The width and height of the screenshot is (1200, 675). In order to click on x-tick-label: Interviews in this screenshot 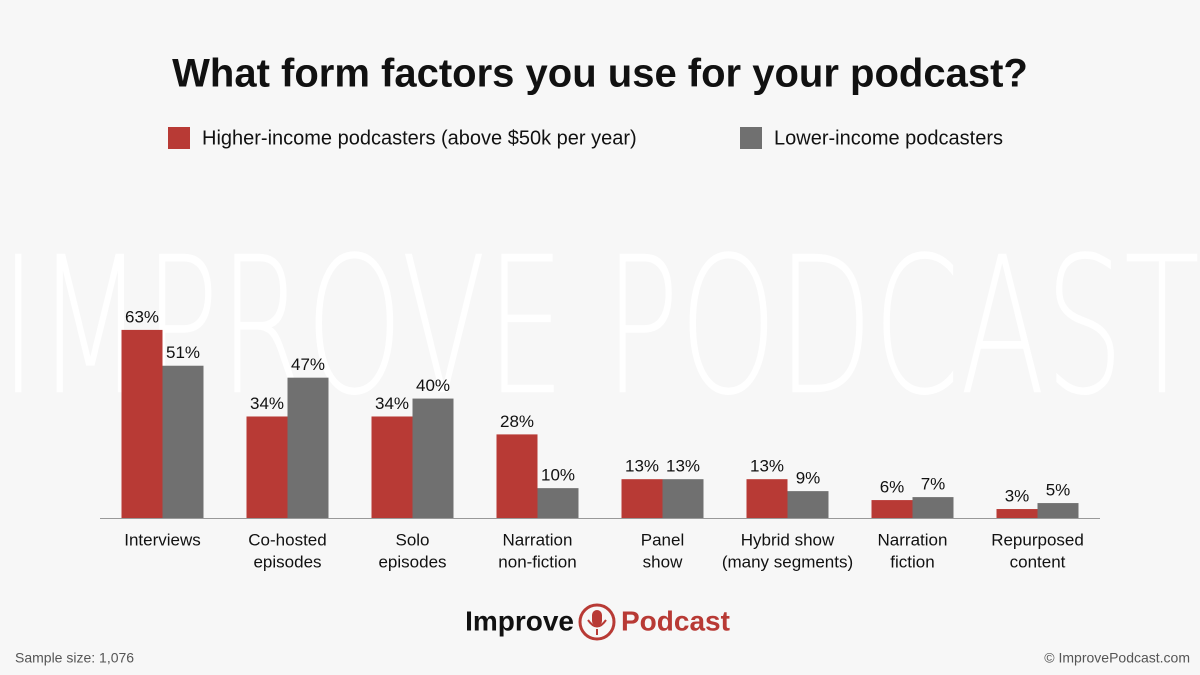, I will do `click(162, 539)`.